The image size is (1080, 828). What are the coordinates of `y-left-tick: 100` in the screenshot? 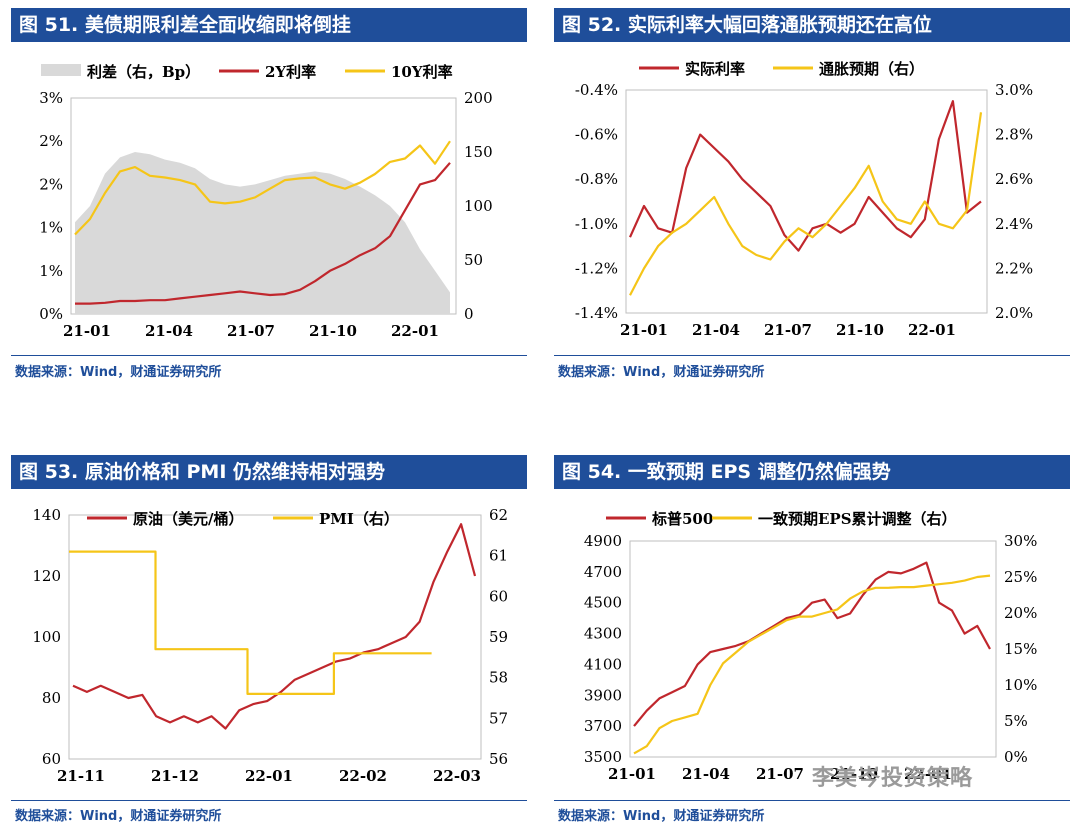 It's located at (46, 637).